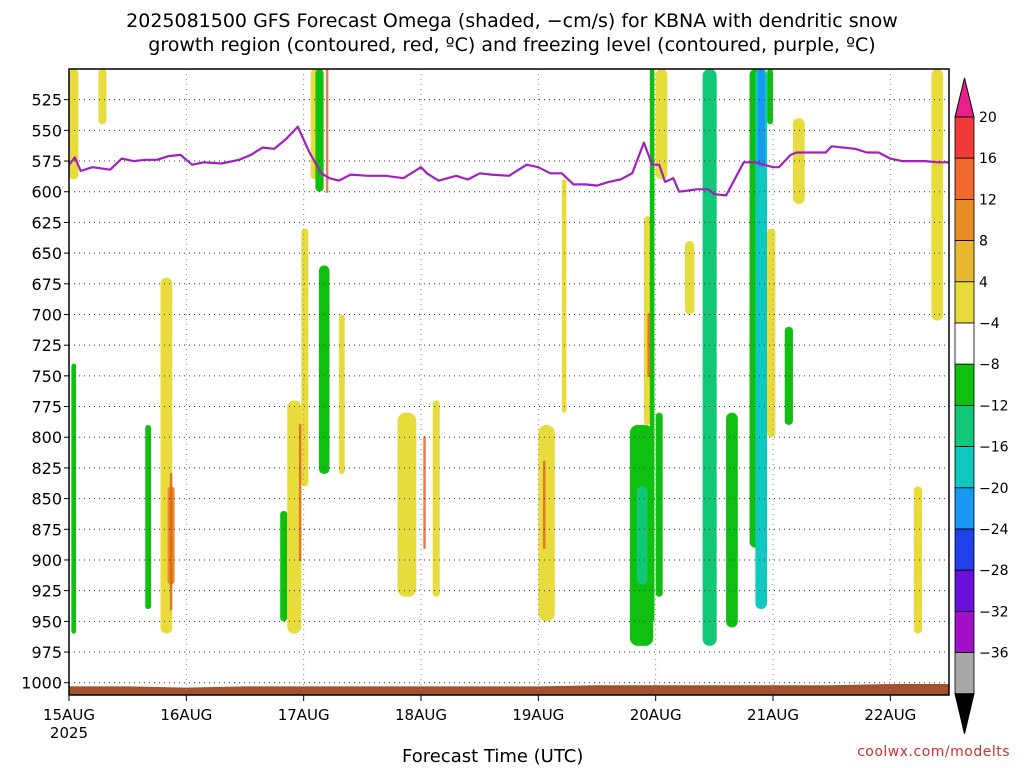 Image resolution: width=1024 pixels, height=768 pixels. Describe the element at coordinates (988, 159) in the screenshot. I see `colorbar-label-1: 16` at that location.